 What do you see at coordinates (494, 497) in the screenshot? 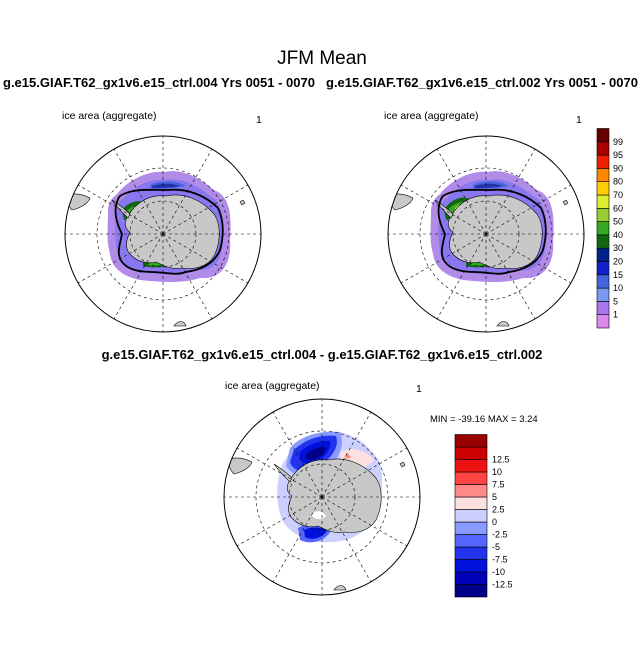
I see `diff-colorbar-tick-label: 5` at bounding box center [494, 497].